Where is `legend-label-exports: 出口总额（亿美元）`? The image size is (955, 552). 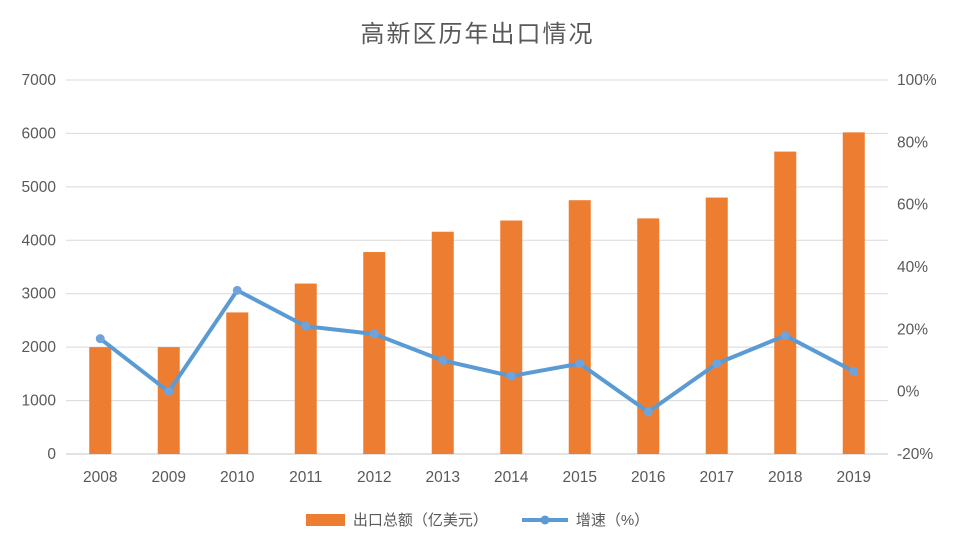
legend-label-exports: 出口总额（亿美元） is located at coordinates (420, 520).